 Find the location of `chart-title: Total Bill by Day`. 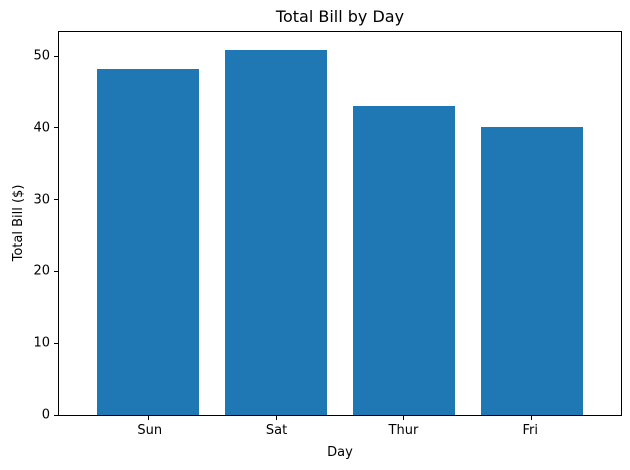

chart-title: Total Bill by Day is located at coordinates (340, 16).